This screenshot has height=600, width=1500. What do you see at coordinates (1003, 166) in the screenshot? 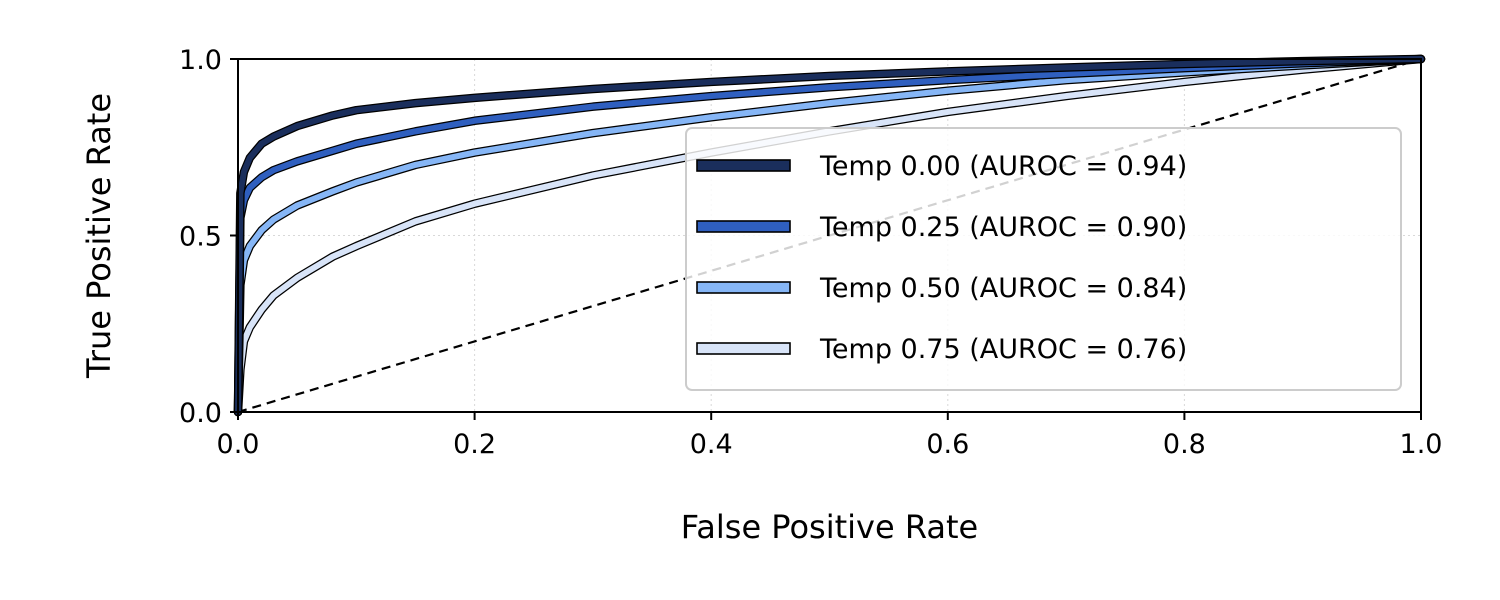
I see `legend-label: Temp 0.00 (AUROC = 0.94)` at bounding box center [1003, 166].